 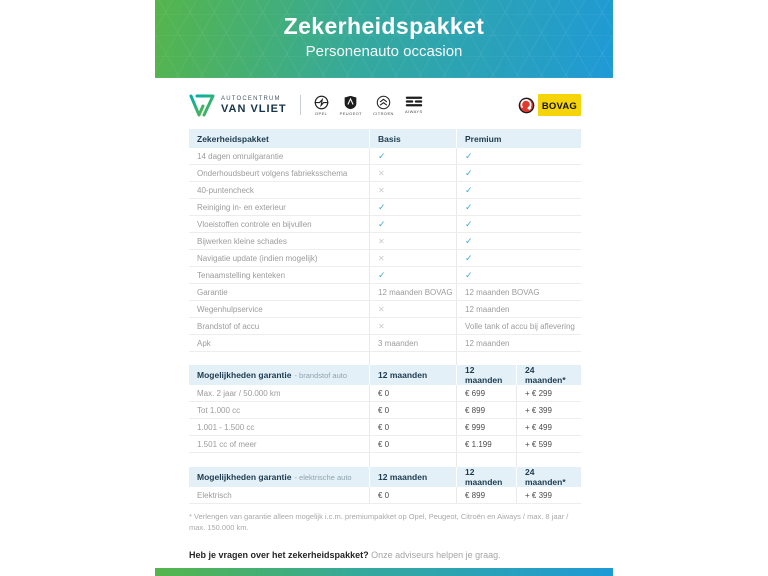 I want to click on bovag-label: BOVAG, so click(x=559, y=106).